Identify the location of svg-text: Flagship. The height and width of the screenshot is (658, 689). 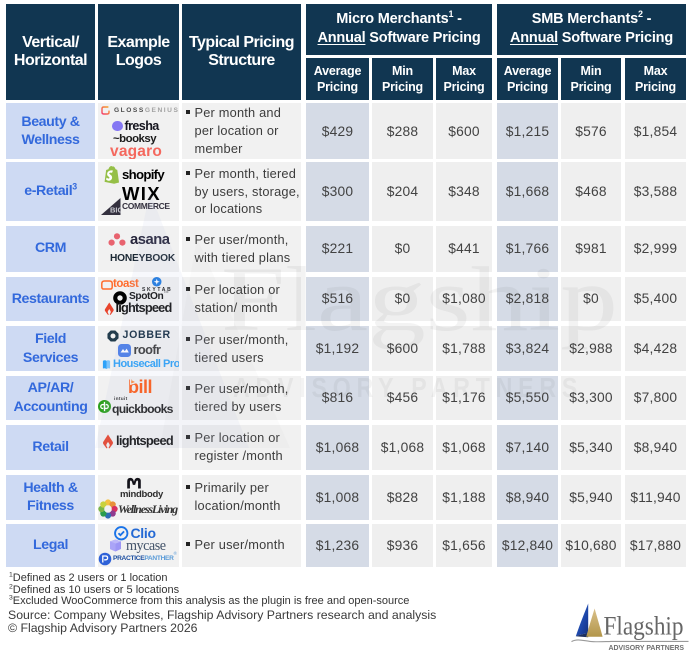
(644, 626).